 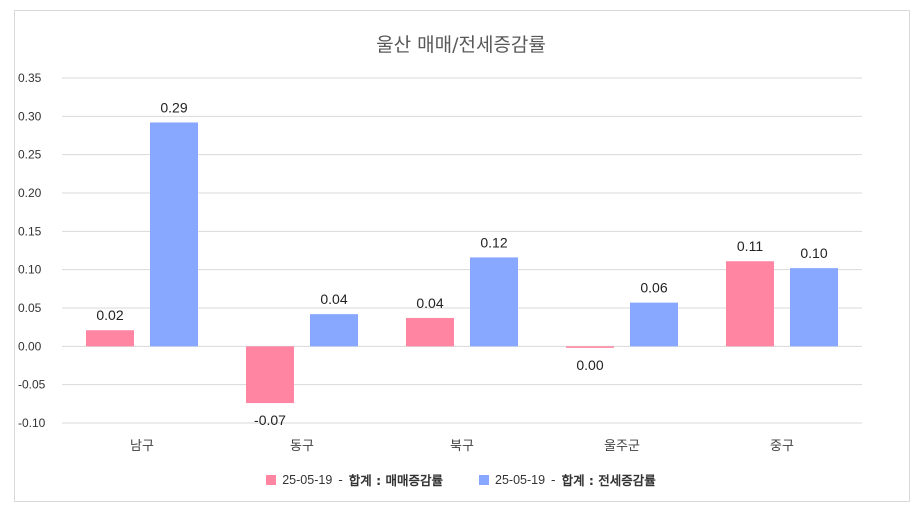 I want to click on y-tick-label: 0.25, so click(x=30, y=155).